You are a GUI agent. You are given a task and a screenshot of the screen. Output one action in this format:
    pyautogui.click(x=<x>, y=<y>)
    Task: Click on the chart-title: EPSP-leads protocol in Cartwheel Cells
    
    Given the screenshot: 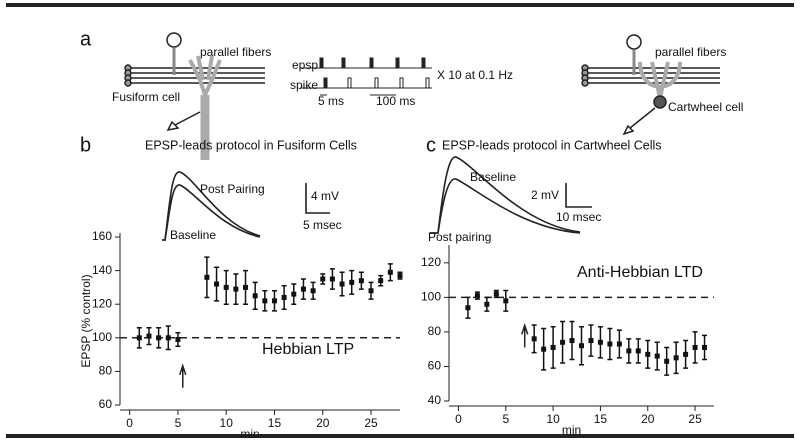 What is the action you would take?
    pyautogui.click(x=552, y=145)
    